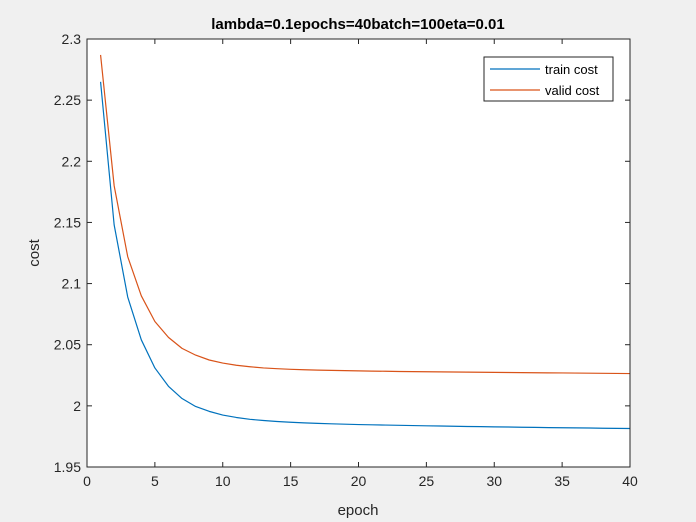 This screenshot has width=696, height=522. Describe the element at coordinates (358, 24) in the screenshot. I see `chart-title: lambda=0.1epochs=40batch=100eta=0.01` at that location.